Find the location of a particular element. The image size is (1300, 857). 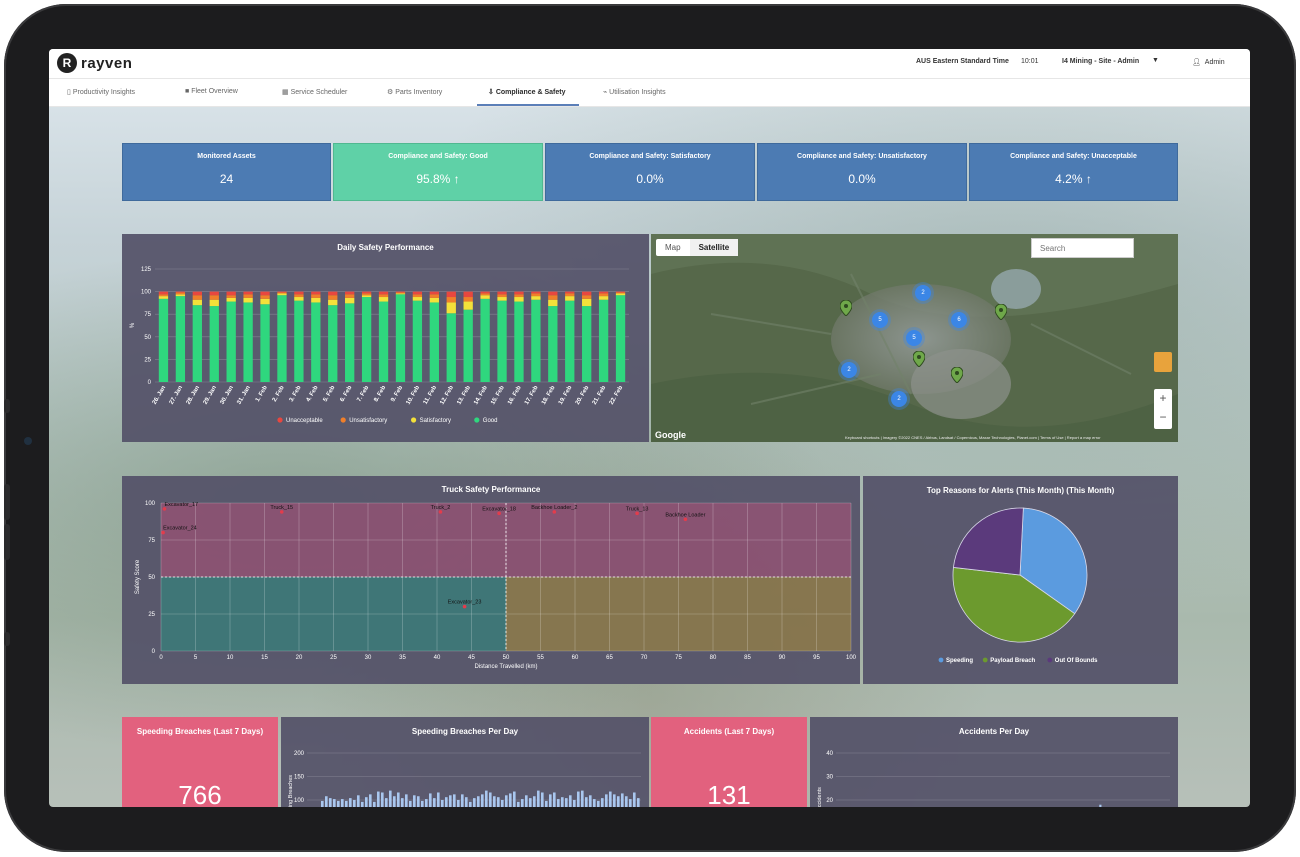

x-tick-label: 25 is located at coordinates (333, 658).